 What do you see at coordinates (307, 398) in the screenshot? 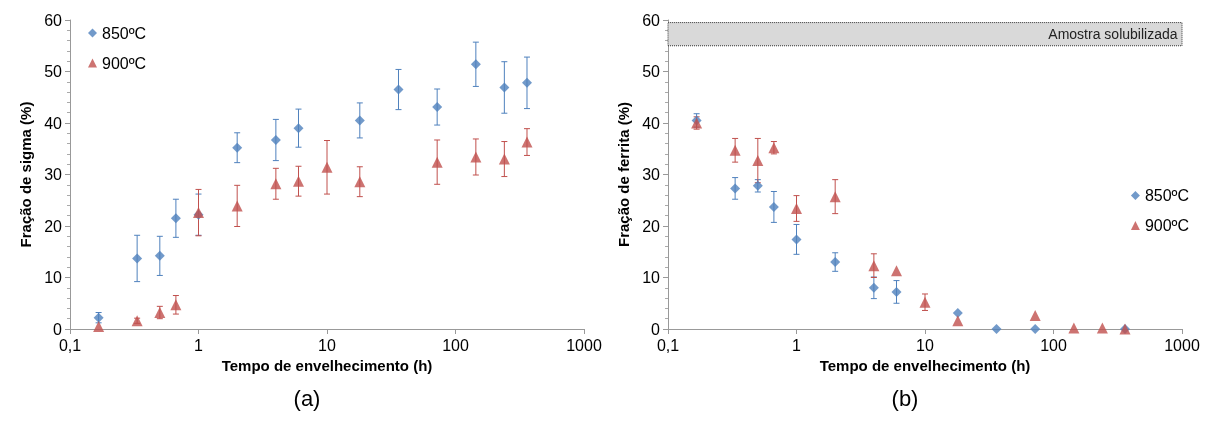
I see `text: (a)` at bounding box center [307, 398].